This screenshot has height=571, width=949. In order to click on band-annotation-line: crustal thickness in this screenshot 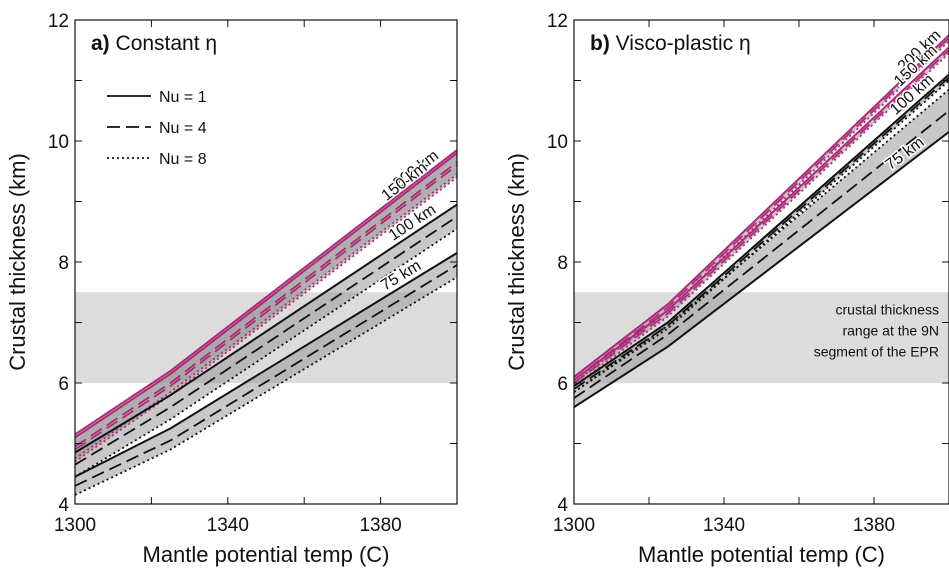, I will do `click(887, 309)`.